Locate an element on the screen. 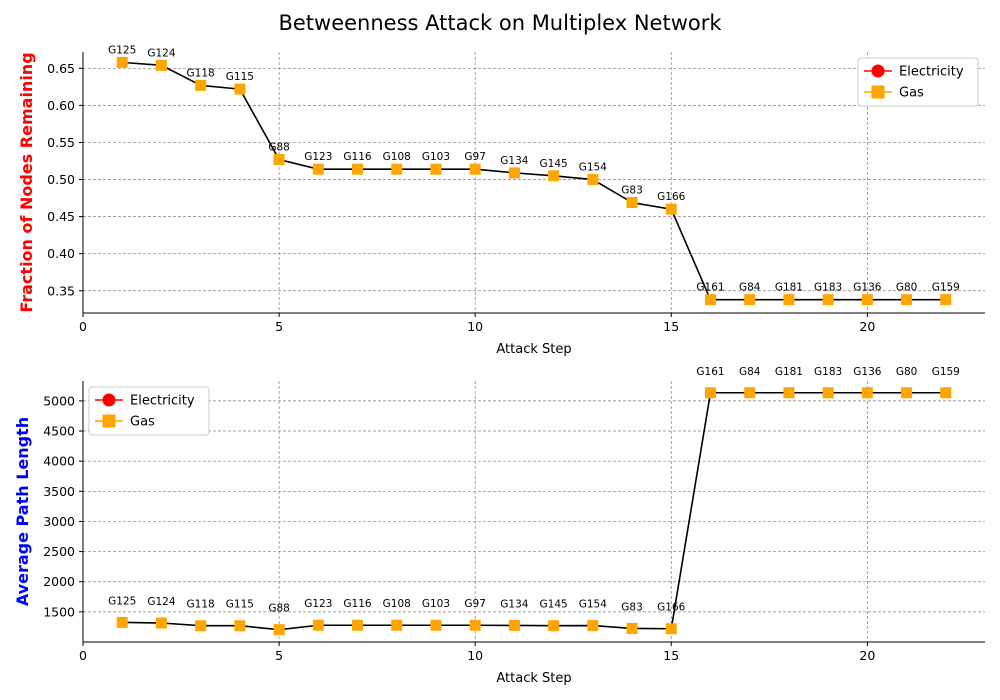  point-label: G154 is located at coordinates (593, 168).